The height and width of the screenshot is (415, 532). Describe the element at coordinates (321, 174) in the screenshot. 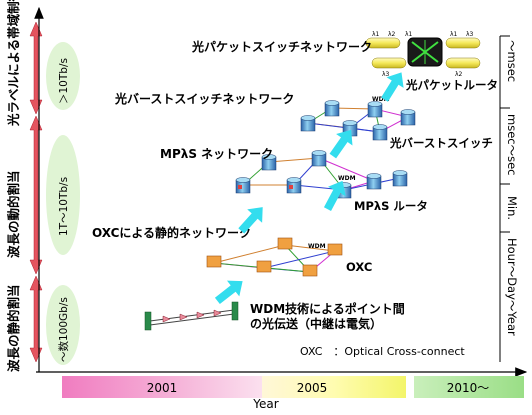

I see `mpls-network` at that location.